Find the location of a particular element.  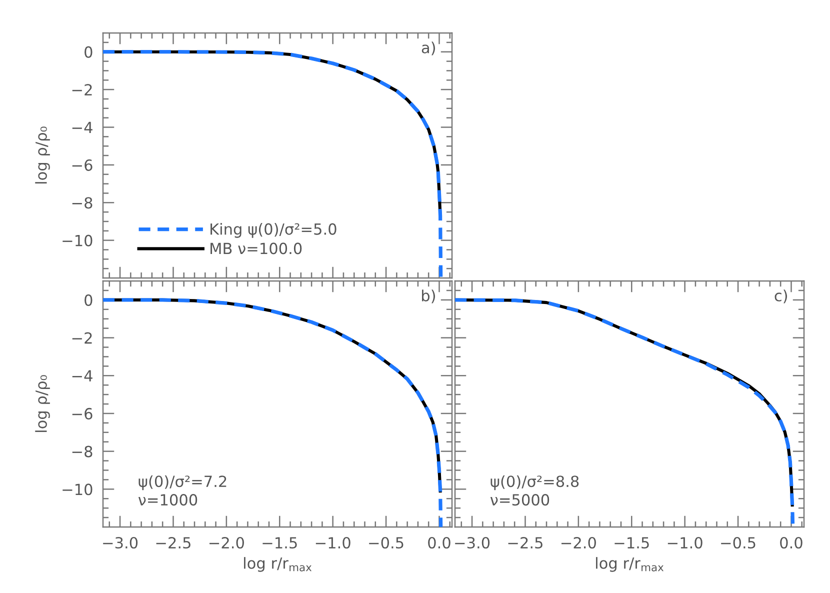

annotation: a) is located at coordinates (428, 49).